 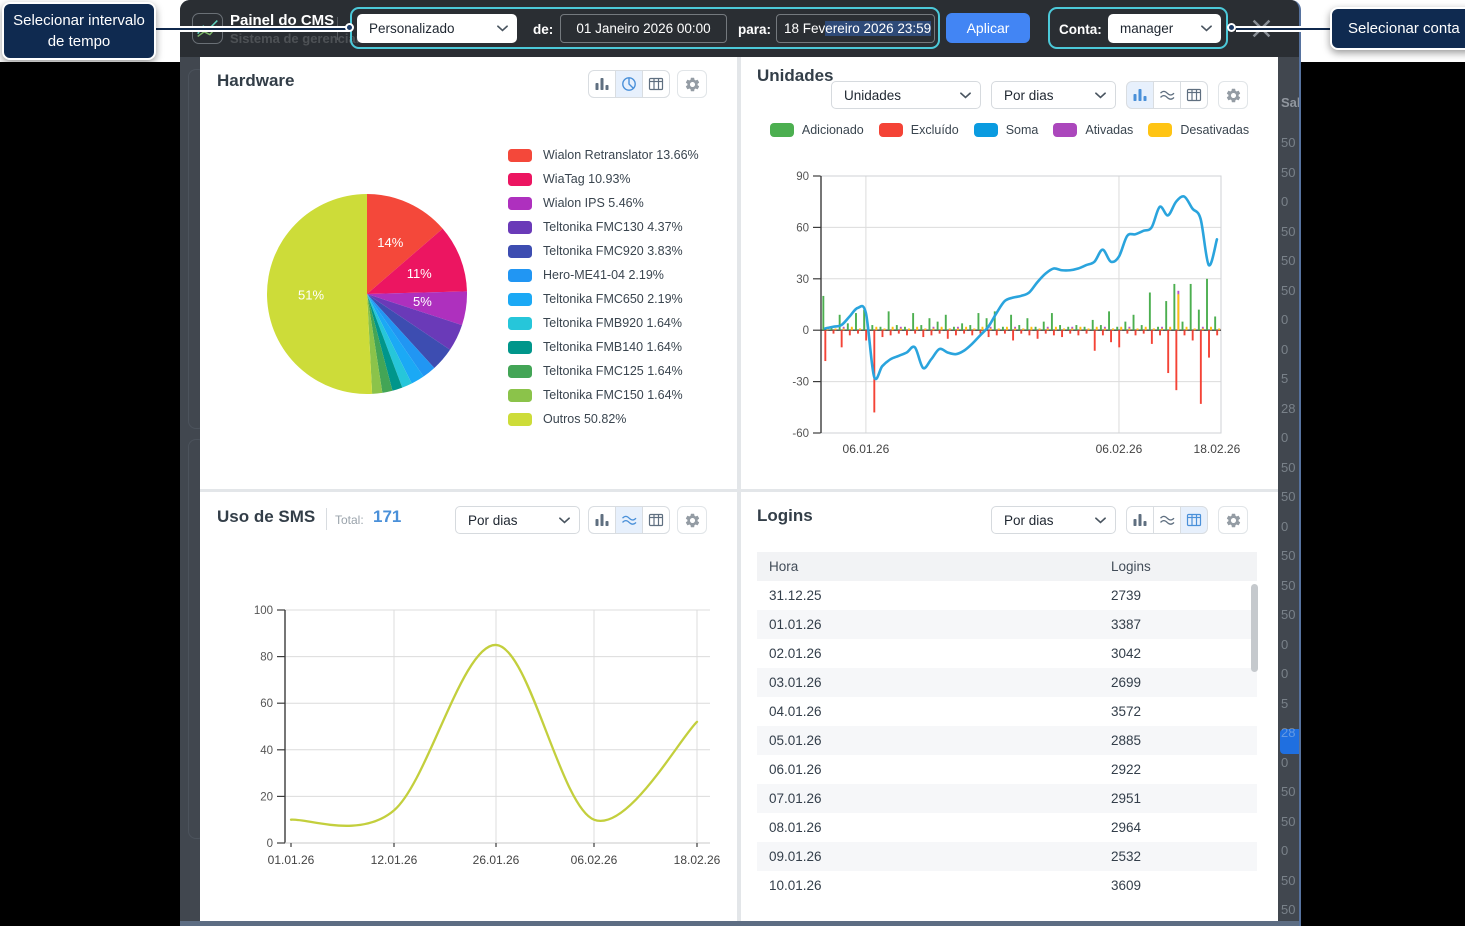 I want to click on legend-item: Hero-ME41-04 2.19%, so click(x=603, y=275).